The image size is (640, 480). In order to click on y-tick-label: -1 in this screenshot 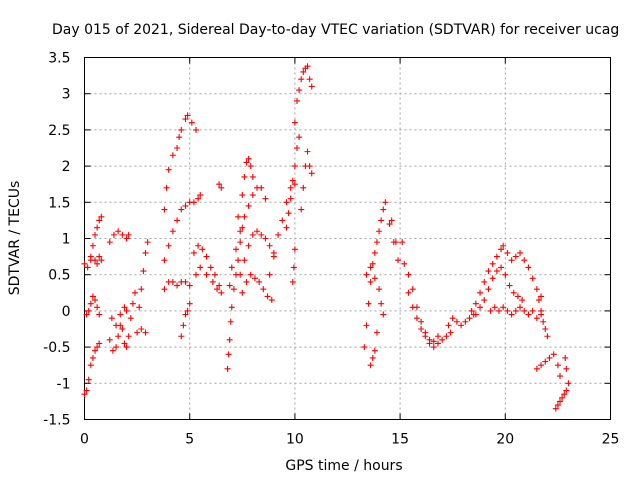, I will do `click(64, 384)`.